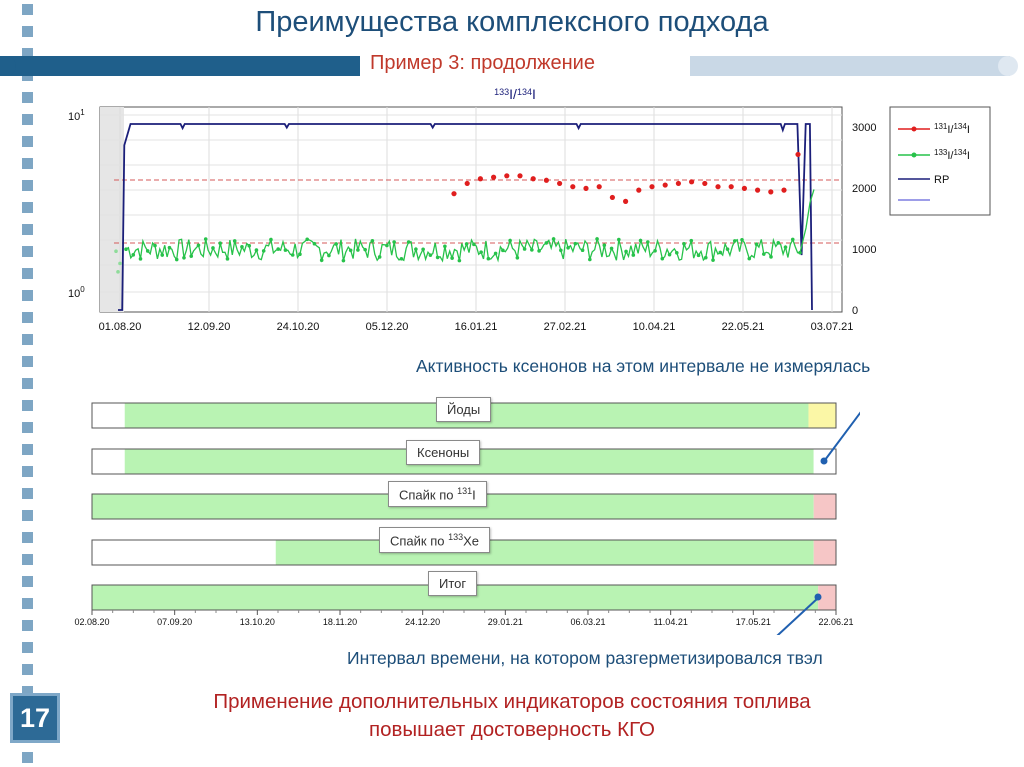  What do you see at coordinates (855, 311) in the screenshot?
I see `y-right-tick-label: 0` at bounding box center [855, 311].